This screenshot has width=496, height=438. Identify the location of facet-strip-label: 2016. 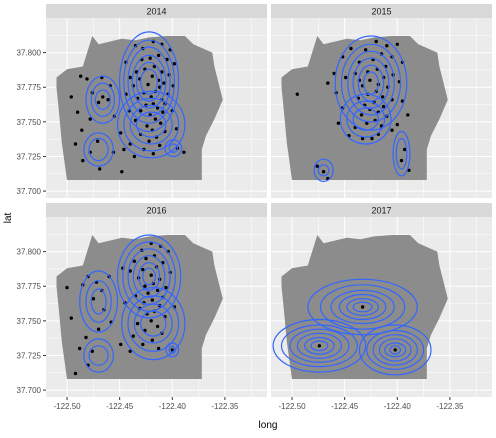
(156, 211).